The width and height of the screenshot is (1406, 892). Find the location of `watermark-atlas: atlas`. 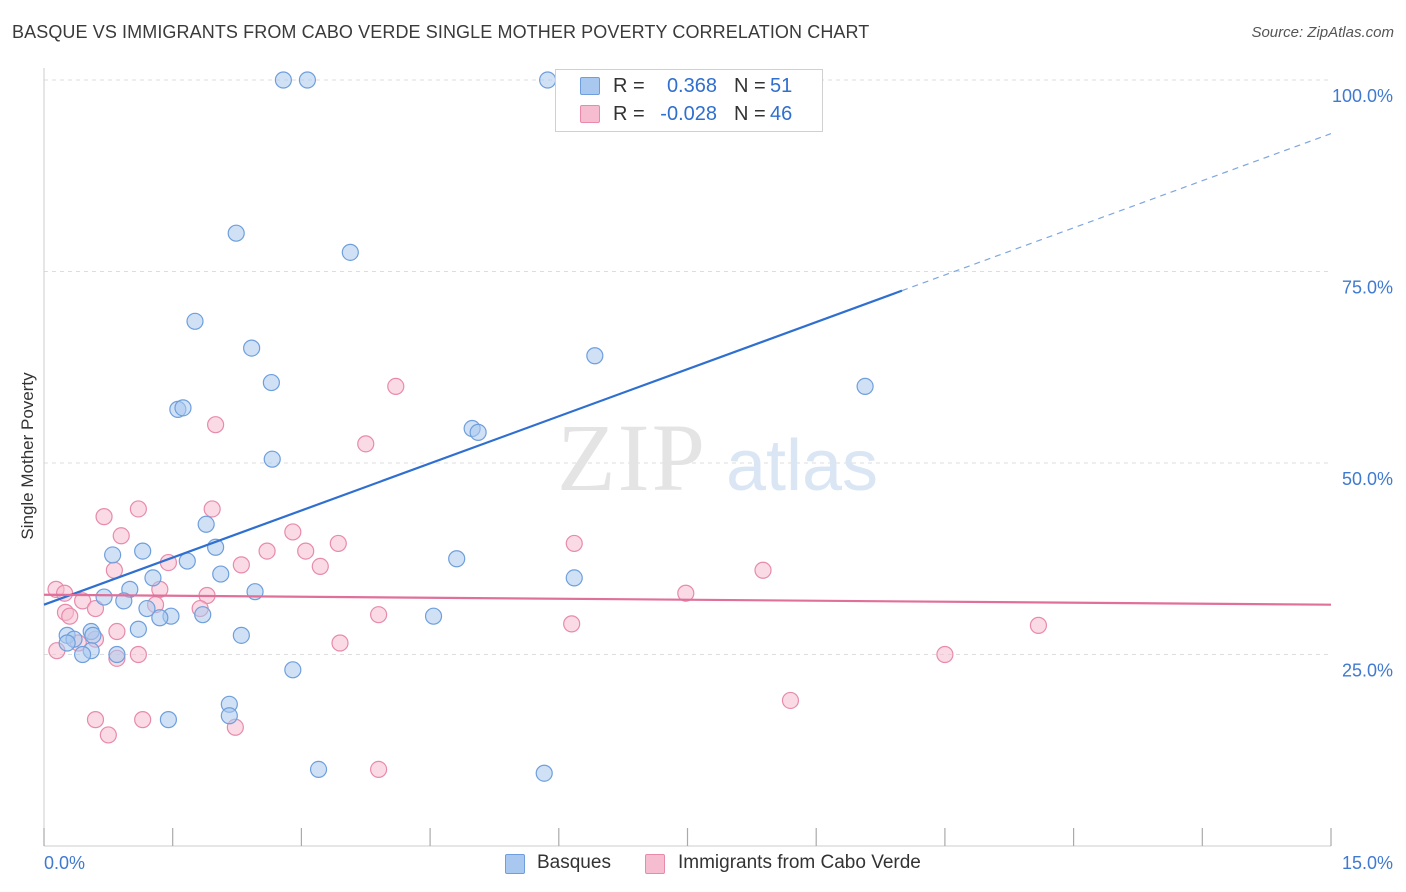

watermark-atlas: atlas is located at coordinates (802, 466).